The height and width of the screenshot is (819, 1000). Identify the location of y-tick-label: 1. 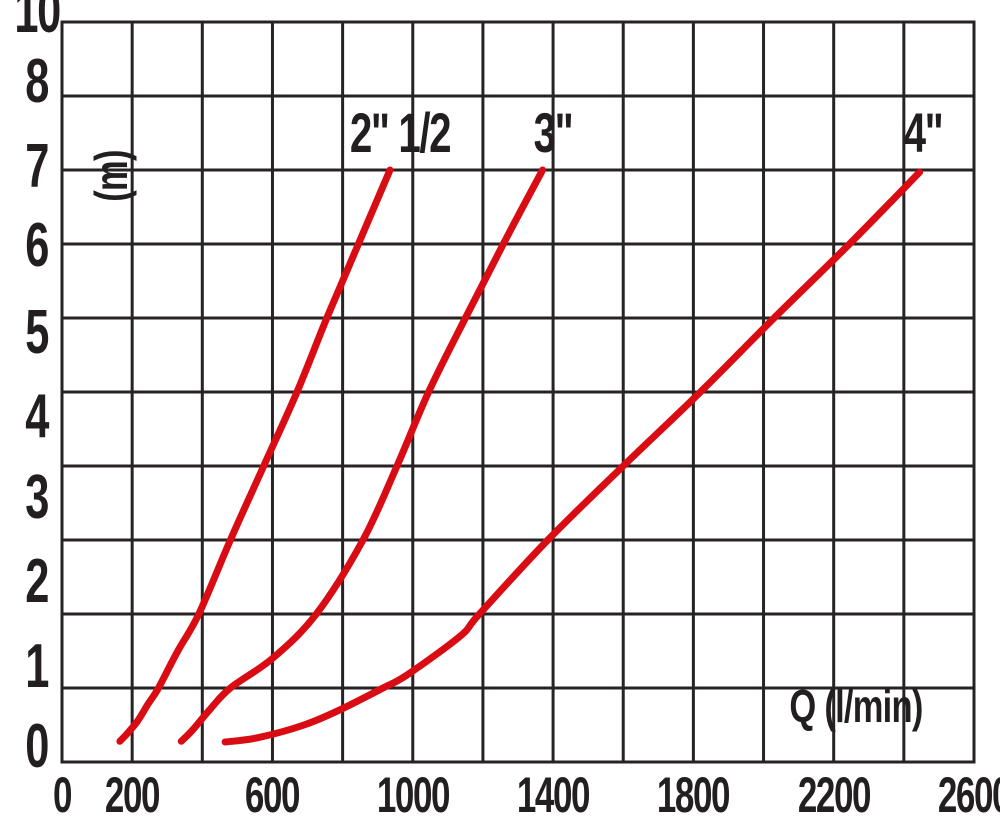
(37, 666).